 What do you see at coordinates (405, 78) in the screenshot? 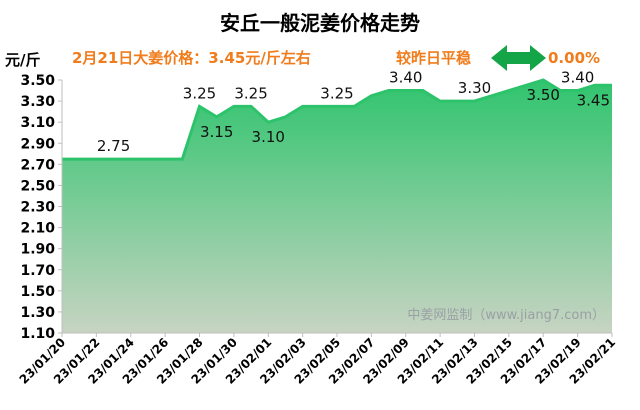
I see `data-label-6: 3.40` at bounding box center [405, 78].